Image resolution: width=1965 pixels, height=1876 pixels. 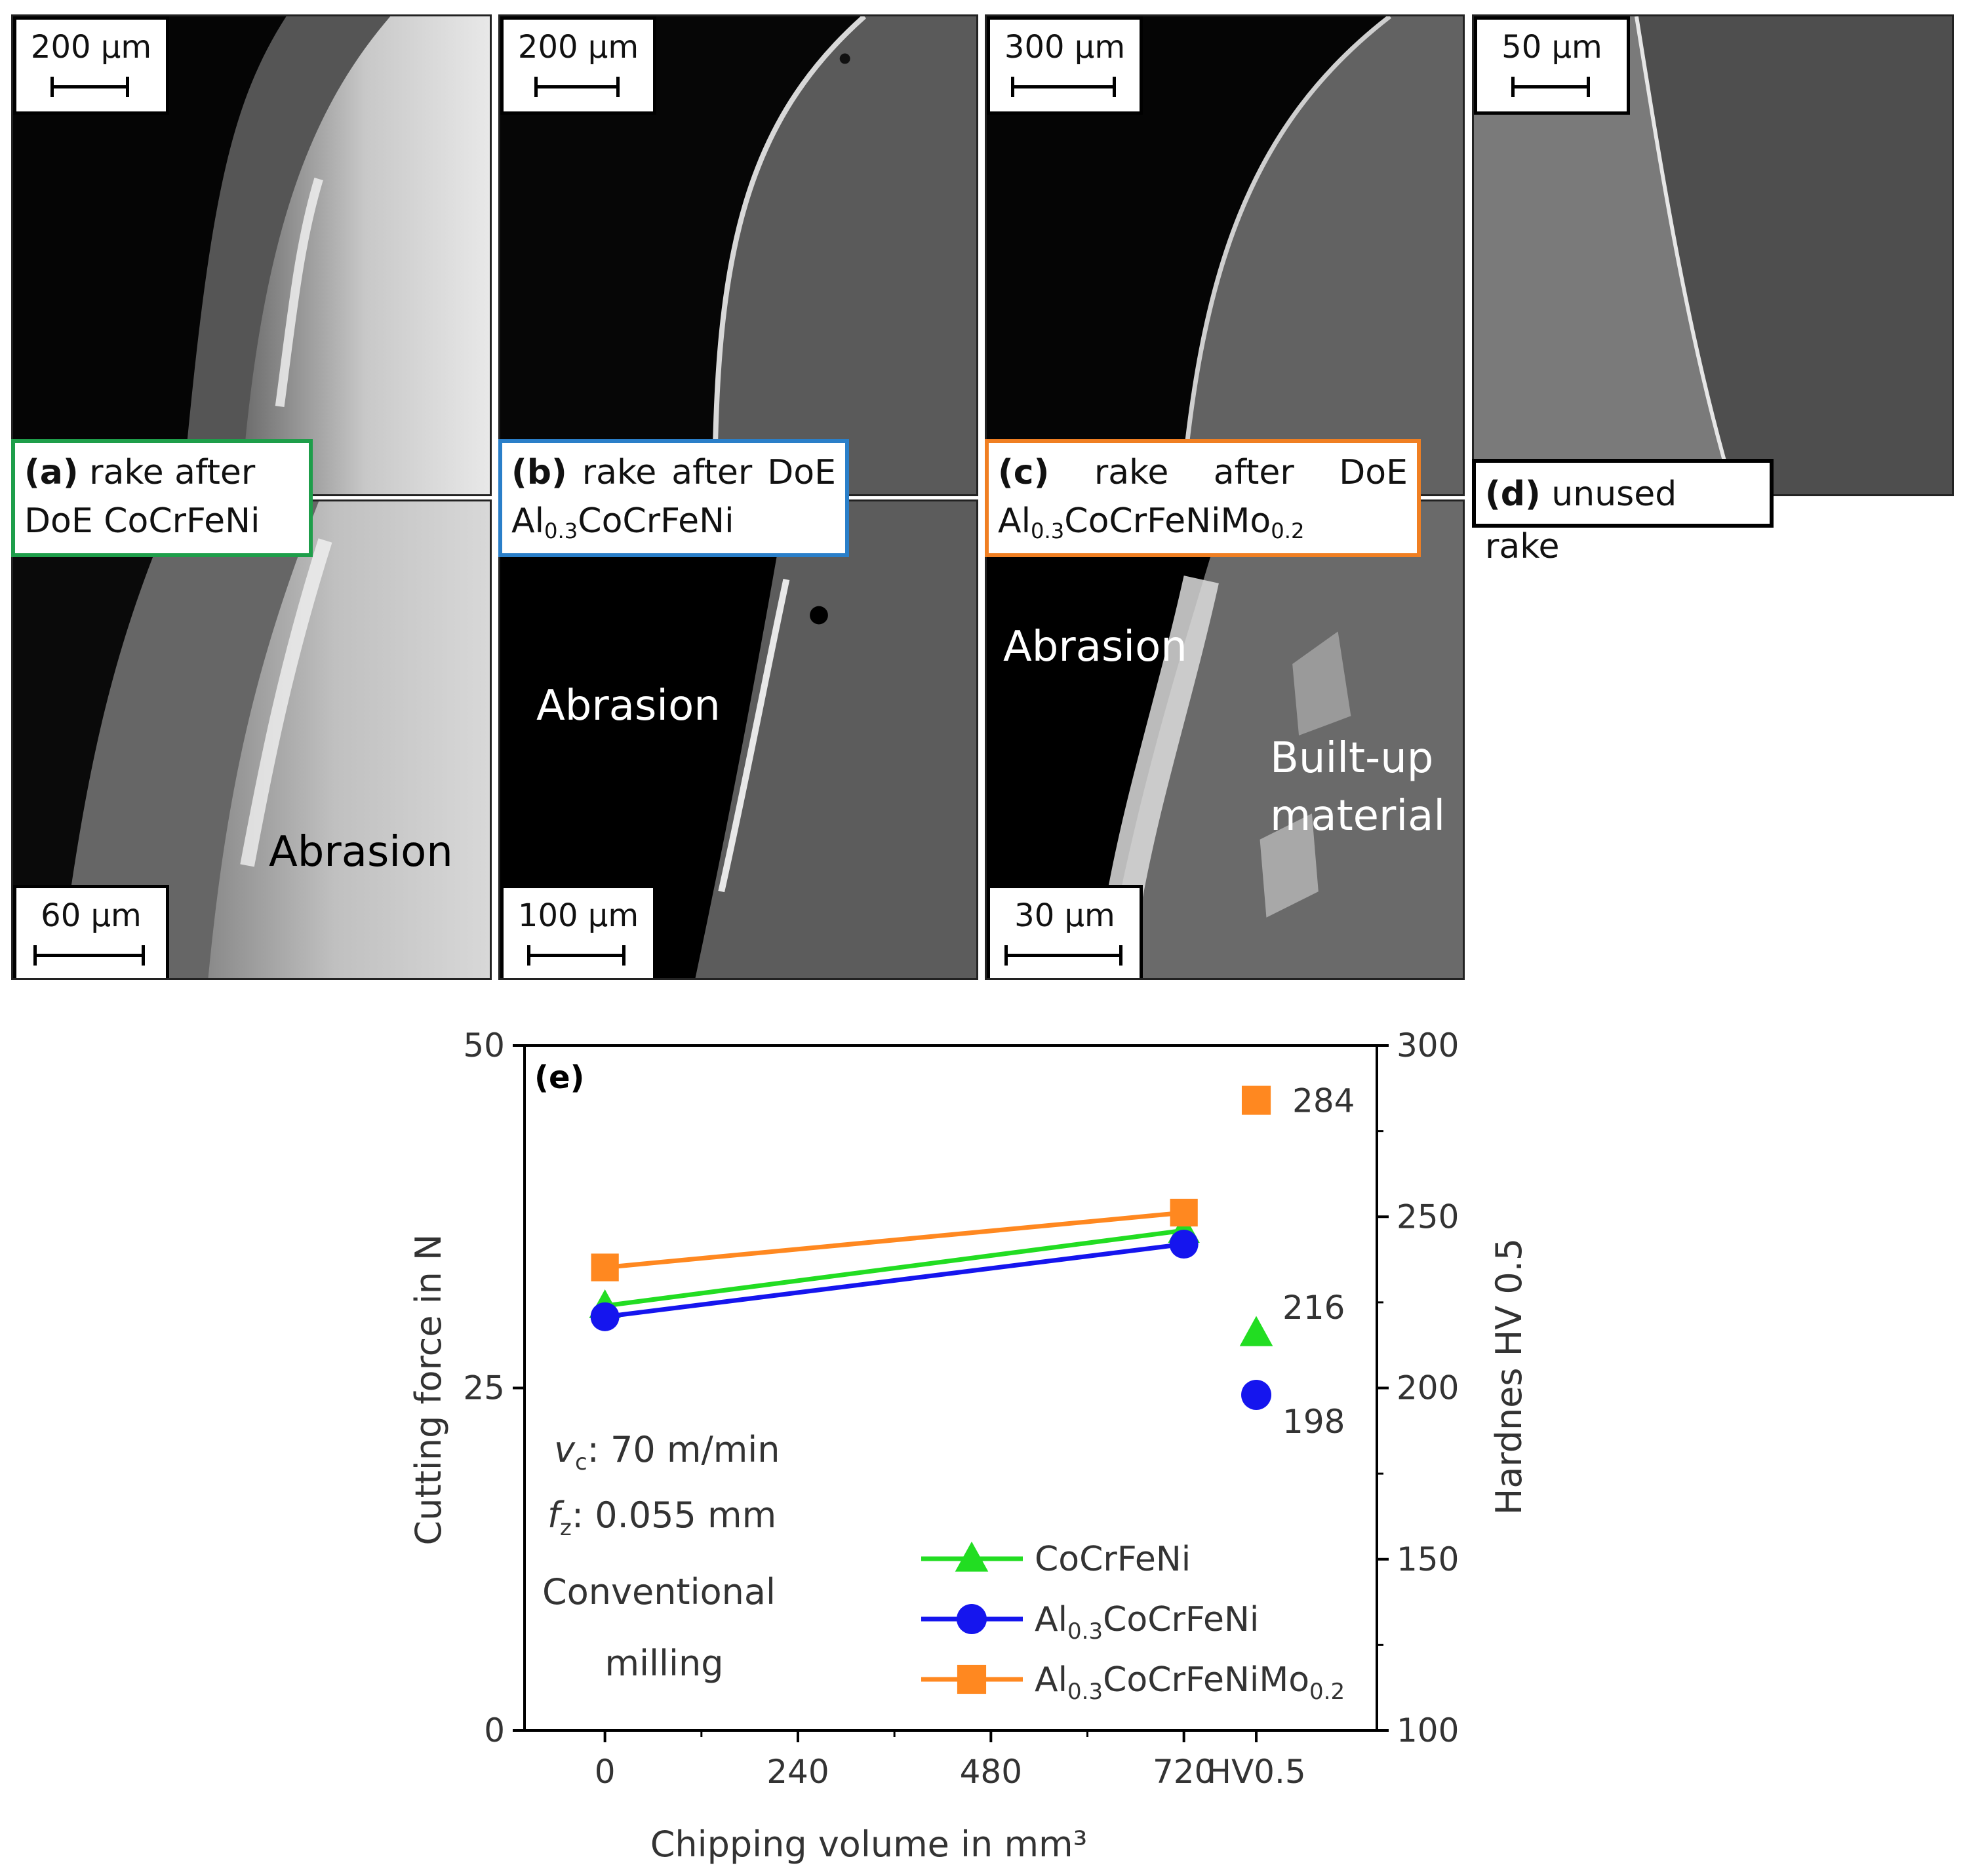 I want to click on abrasion-label-b: Abrasion, so click(x=628, y=706).